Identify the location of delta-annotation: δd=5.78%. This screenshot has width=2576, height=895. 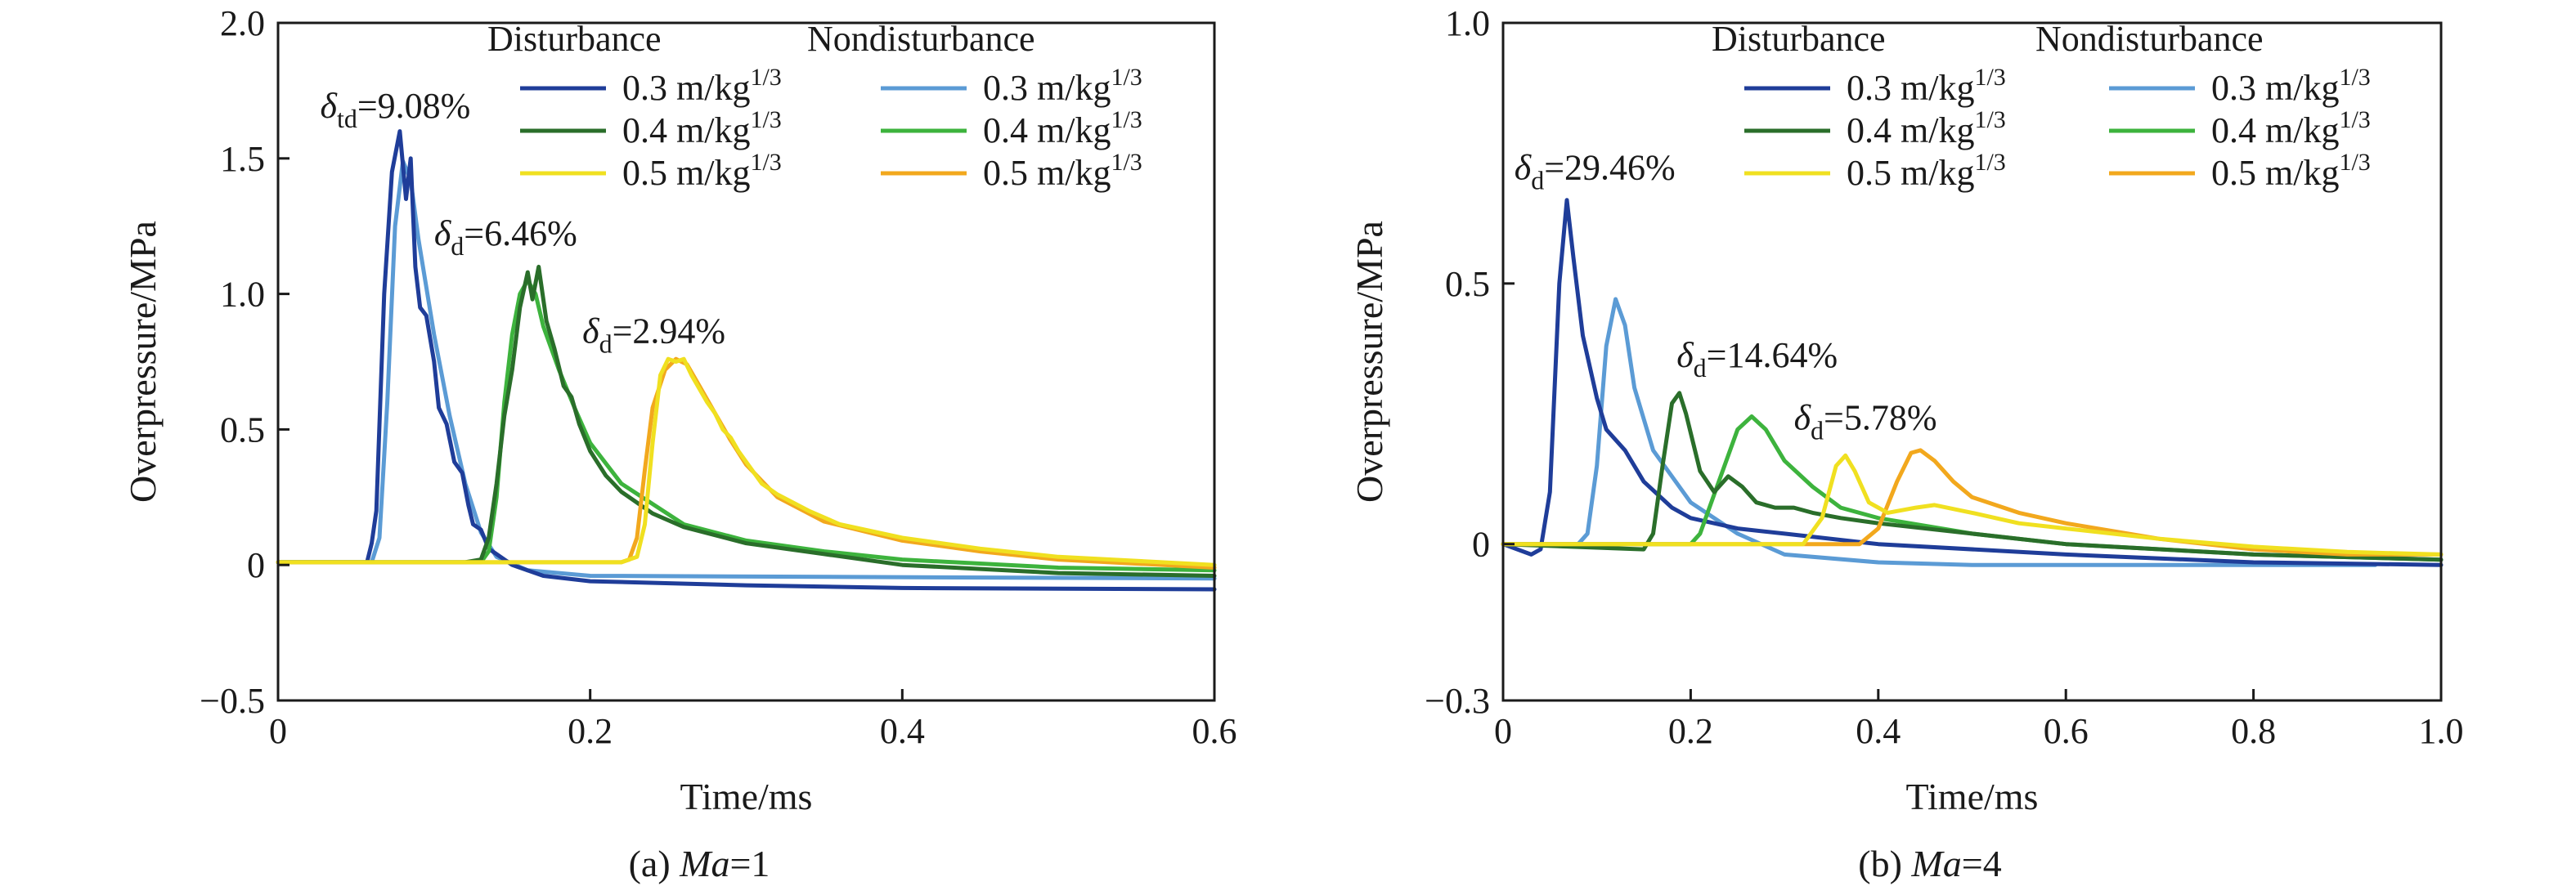
(1866, 421).